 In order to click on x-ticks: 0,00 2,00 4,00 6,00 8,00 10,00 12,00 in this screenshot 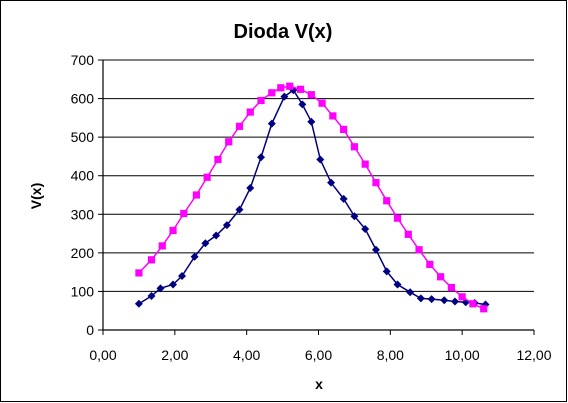, I will do `click(320, 346)`.